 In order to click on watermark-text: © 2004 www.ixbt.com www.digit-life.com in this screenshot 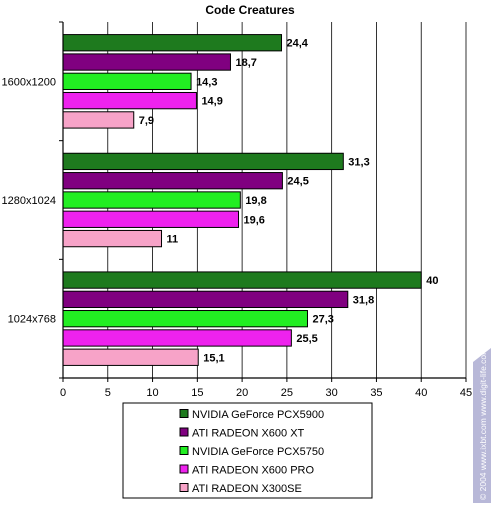, I will do `click(483, 424)`.